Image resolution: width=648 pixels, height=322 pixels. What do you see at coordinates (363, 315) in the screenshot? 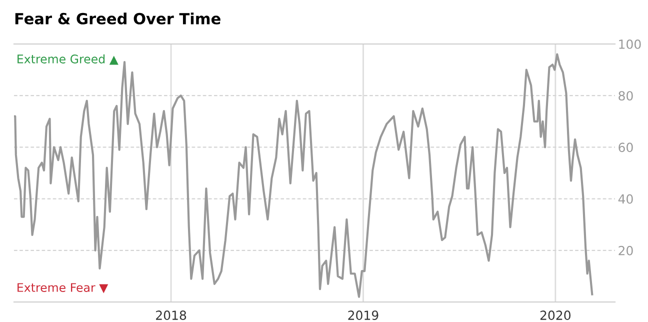
I see `x-tick-label: 2019` at bounding box center [363, 315].